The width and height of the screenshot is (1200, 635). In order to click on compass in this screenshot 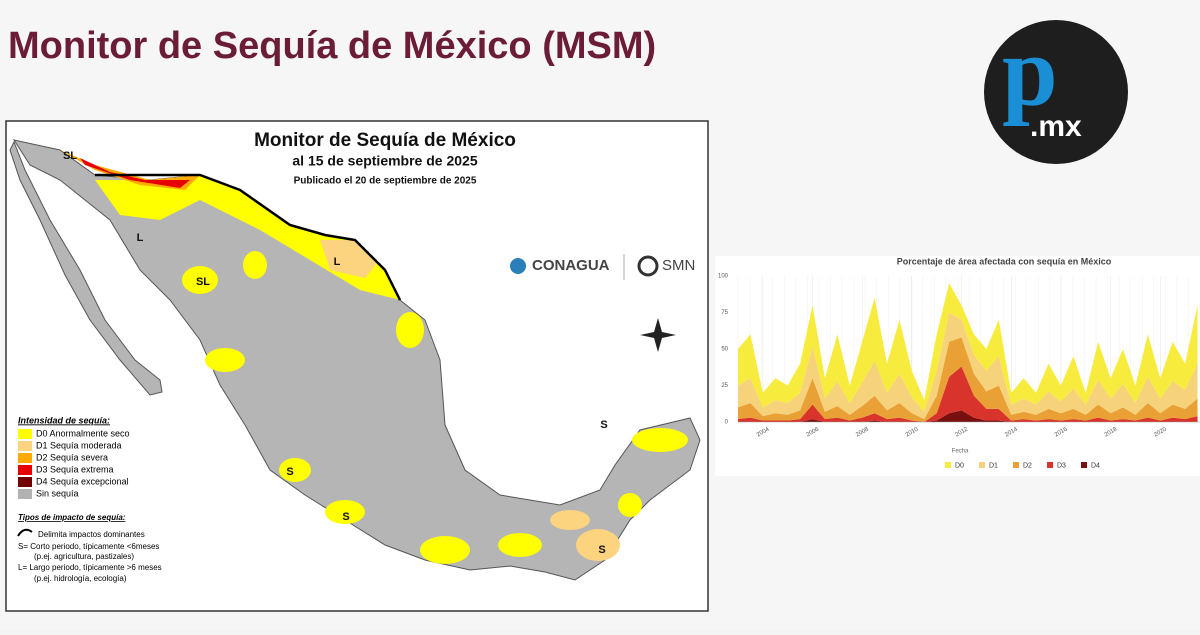, I will do `click(658, 335)`.